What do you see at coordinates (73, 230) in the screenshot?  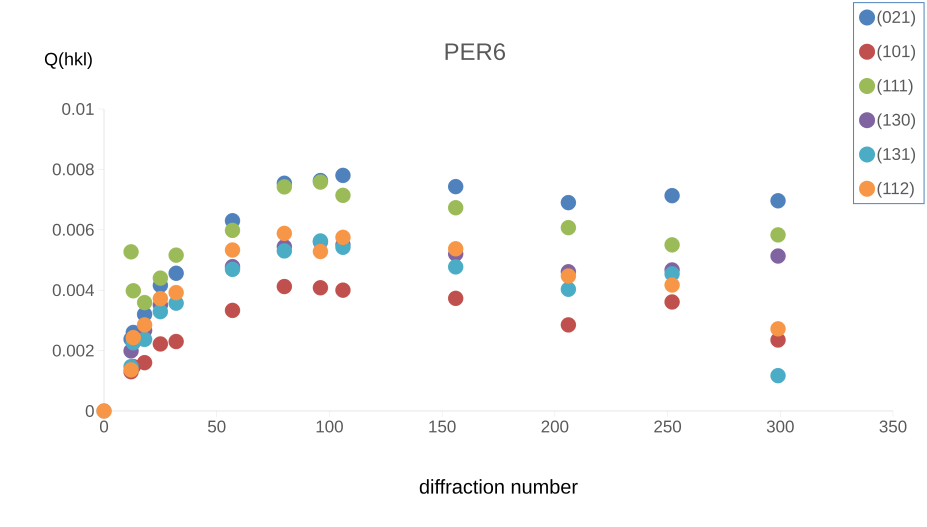 I see `y-tick-label: 0.006` at bounding box center [73, 230].